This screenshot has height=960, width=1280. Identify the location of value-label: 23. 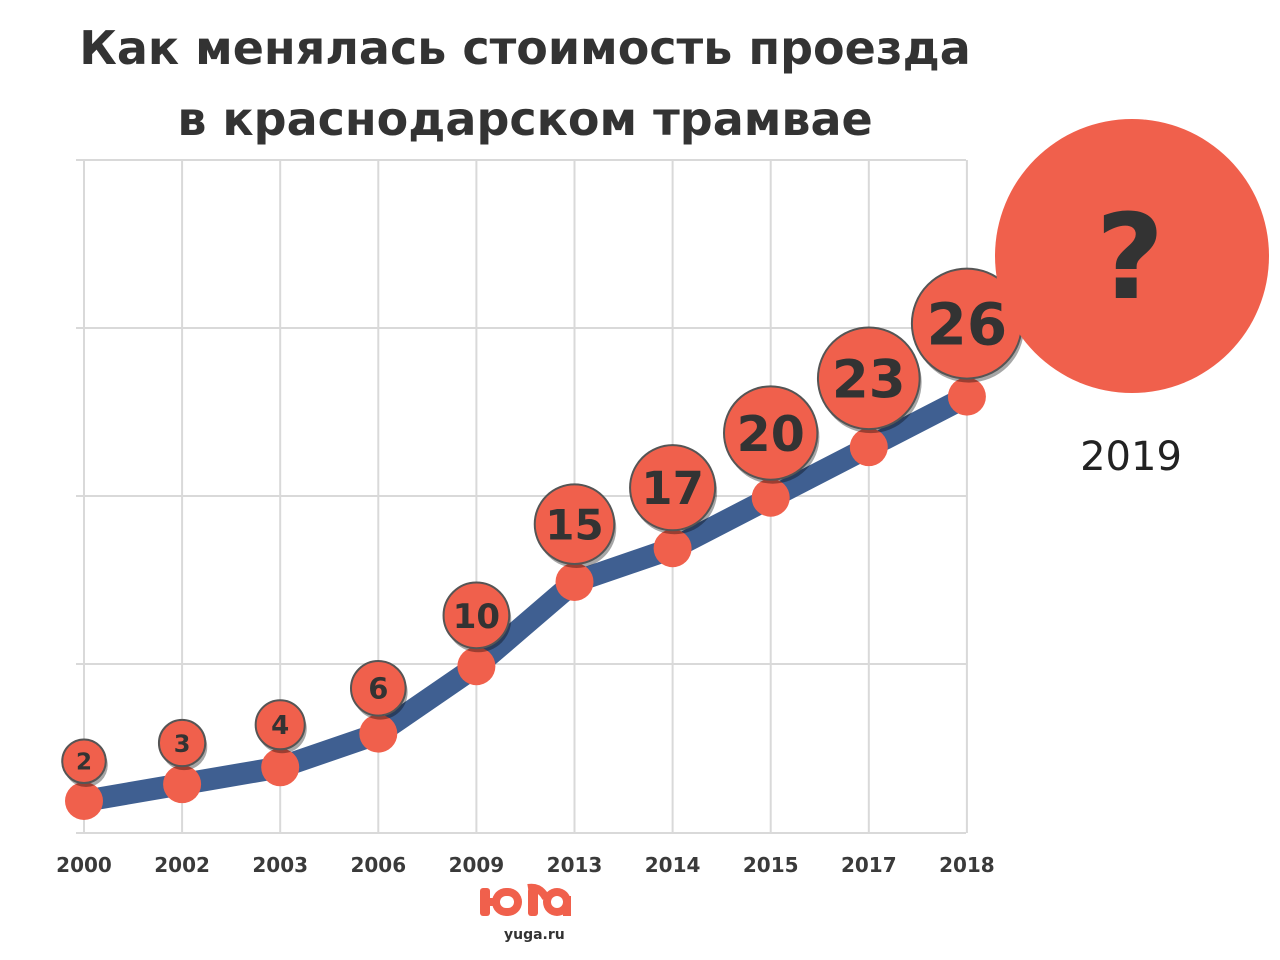
(869, 380).